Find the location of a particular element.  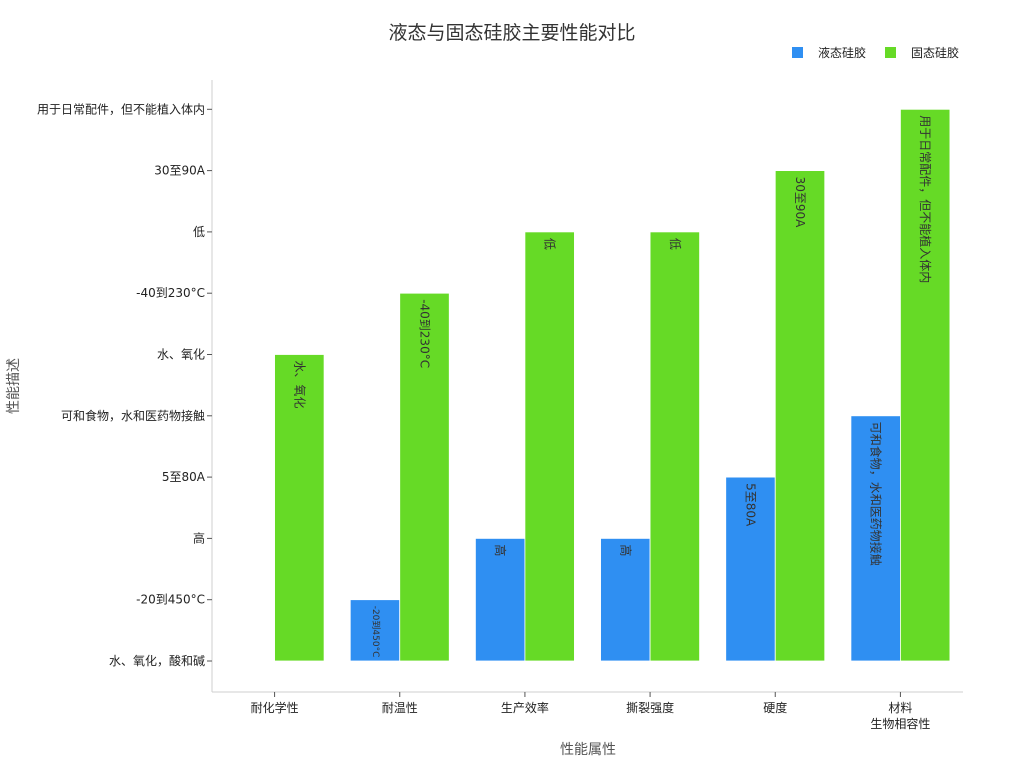

x-tick-label: 耐化学性 is located at coordinates (275, 707).